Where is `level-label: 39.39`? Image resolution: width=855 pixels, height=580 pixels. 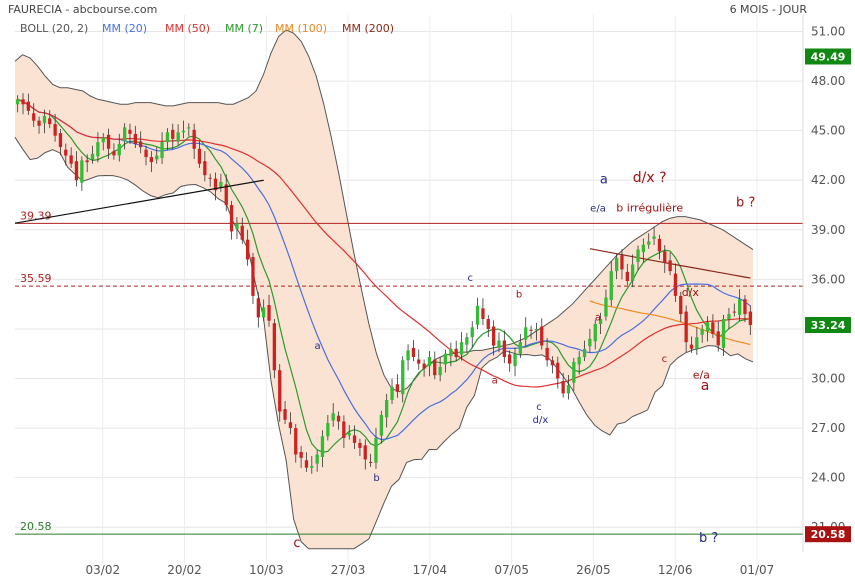 level-label: 39.39 is located at coordinates (36, 215).